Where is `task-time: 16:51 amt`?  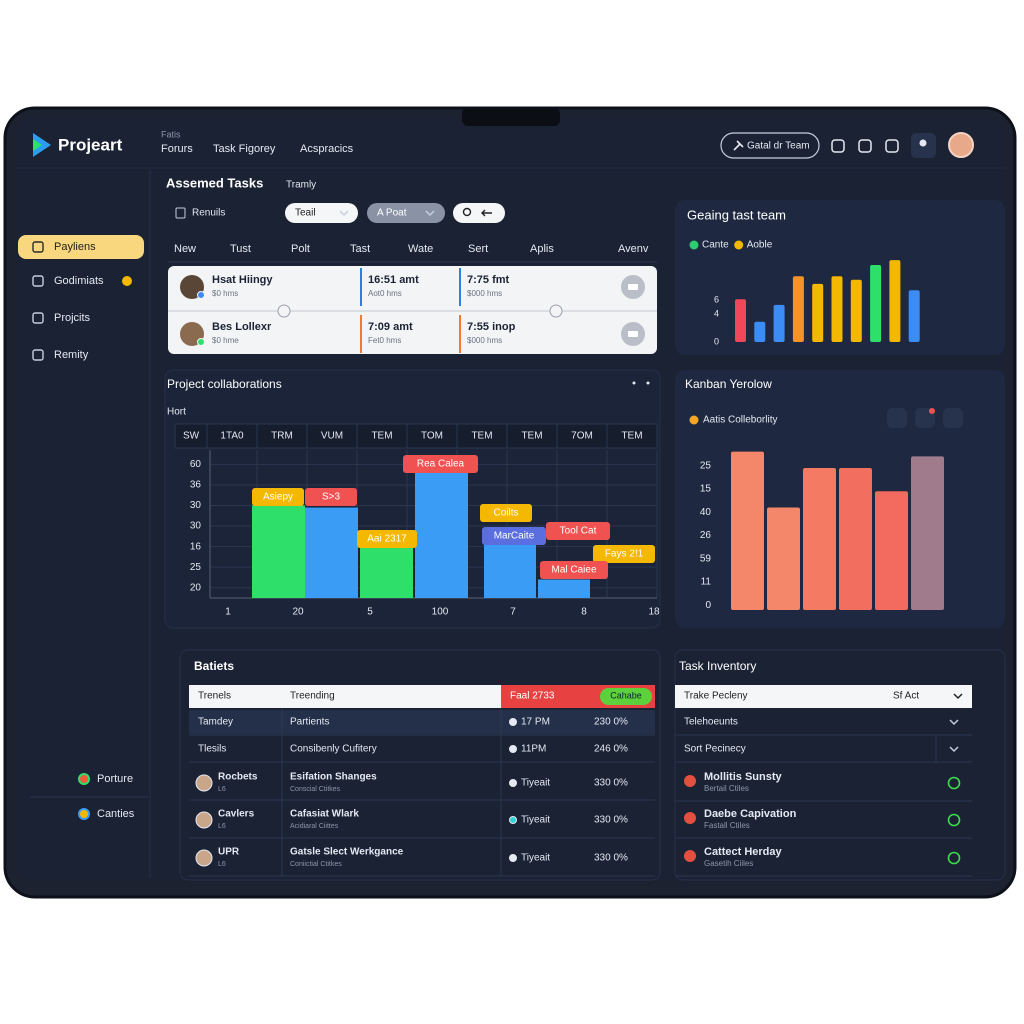
task-time: 16:51 amt is located at coordinates (393, 280).